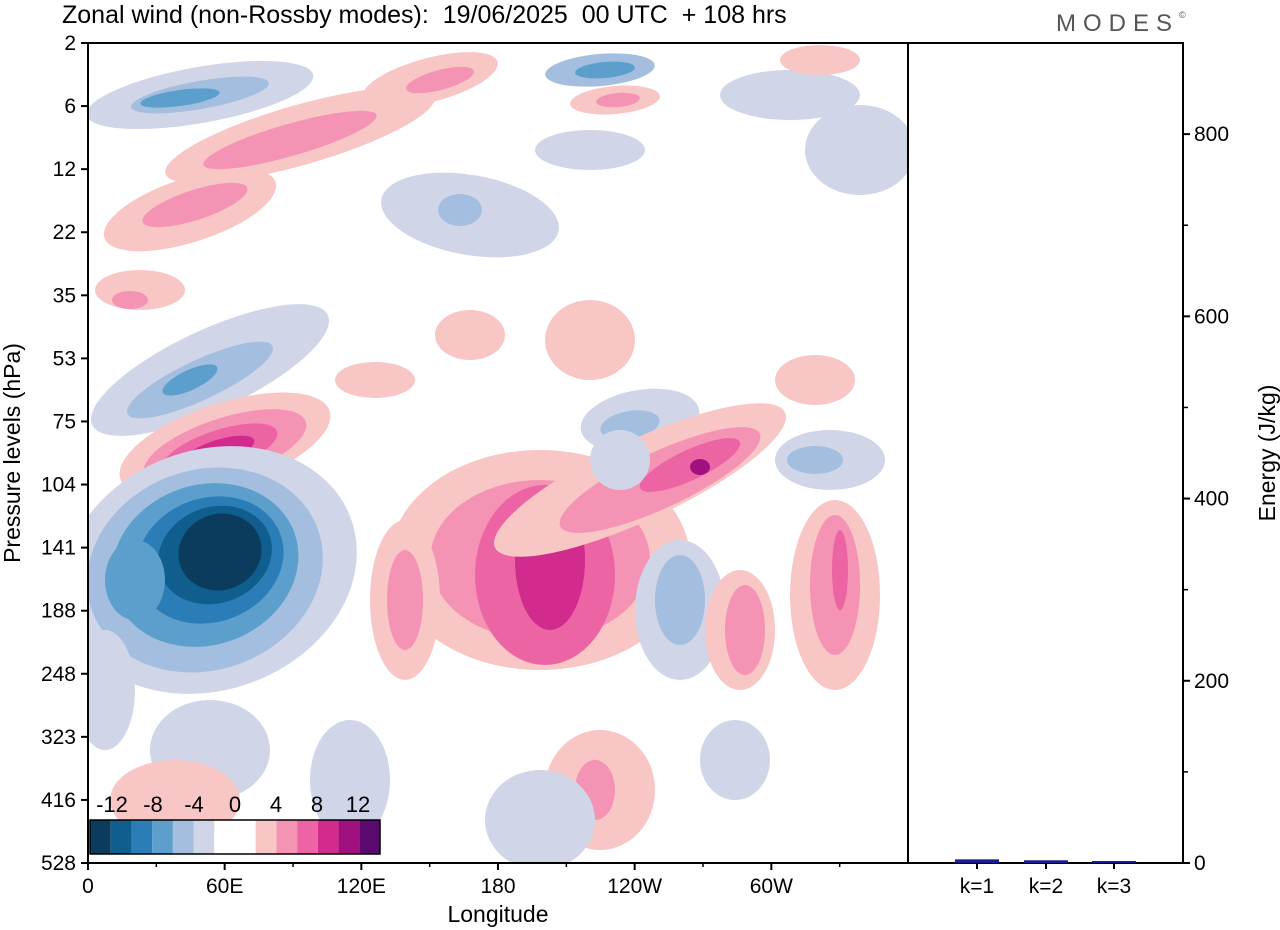 This screenshot has width=1280, height=930. Describe the element at coordinates (317, 804) in the screenshot. I see `colorbar-label: 8` at that location.